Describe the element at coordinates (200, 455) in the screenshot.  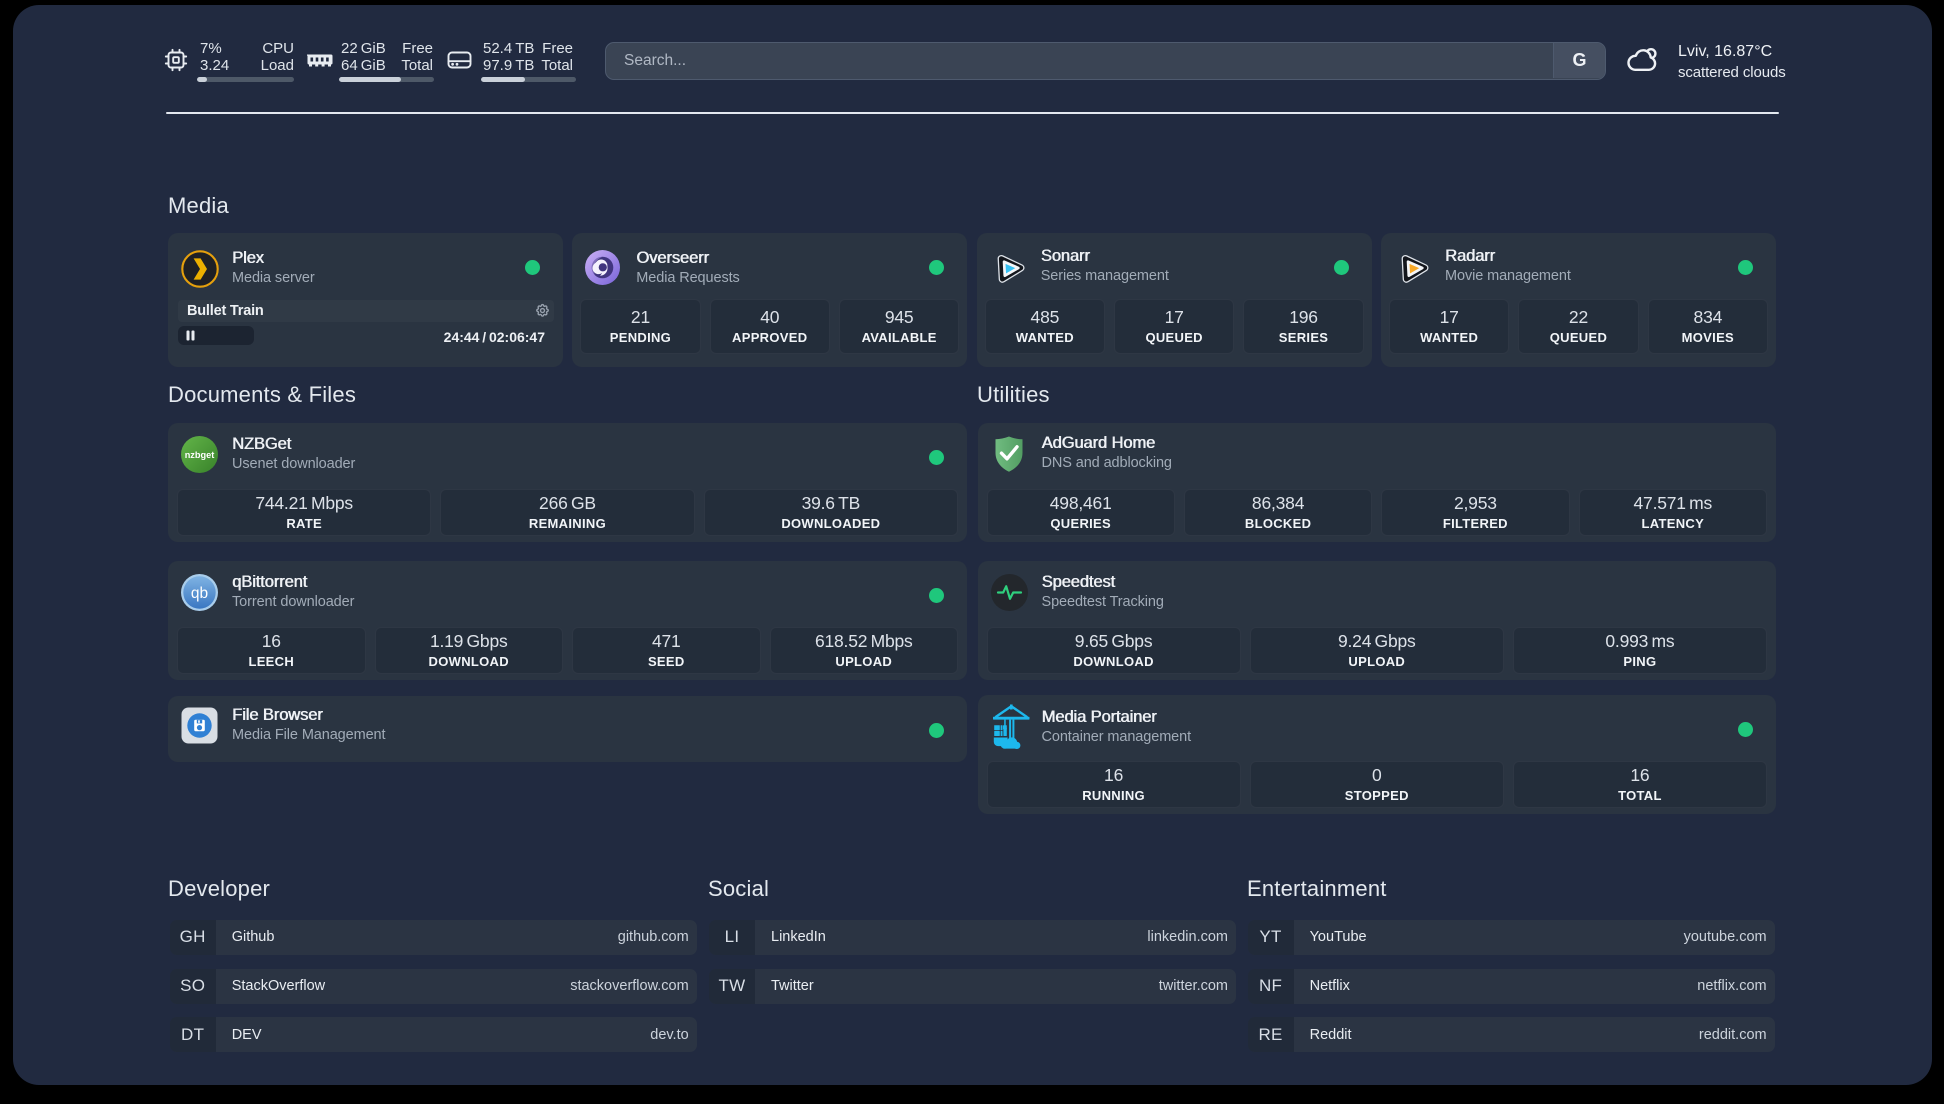
I see `svg-text: nzbget` at that location.